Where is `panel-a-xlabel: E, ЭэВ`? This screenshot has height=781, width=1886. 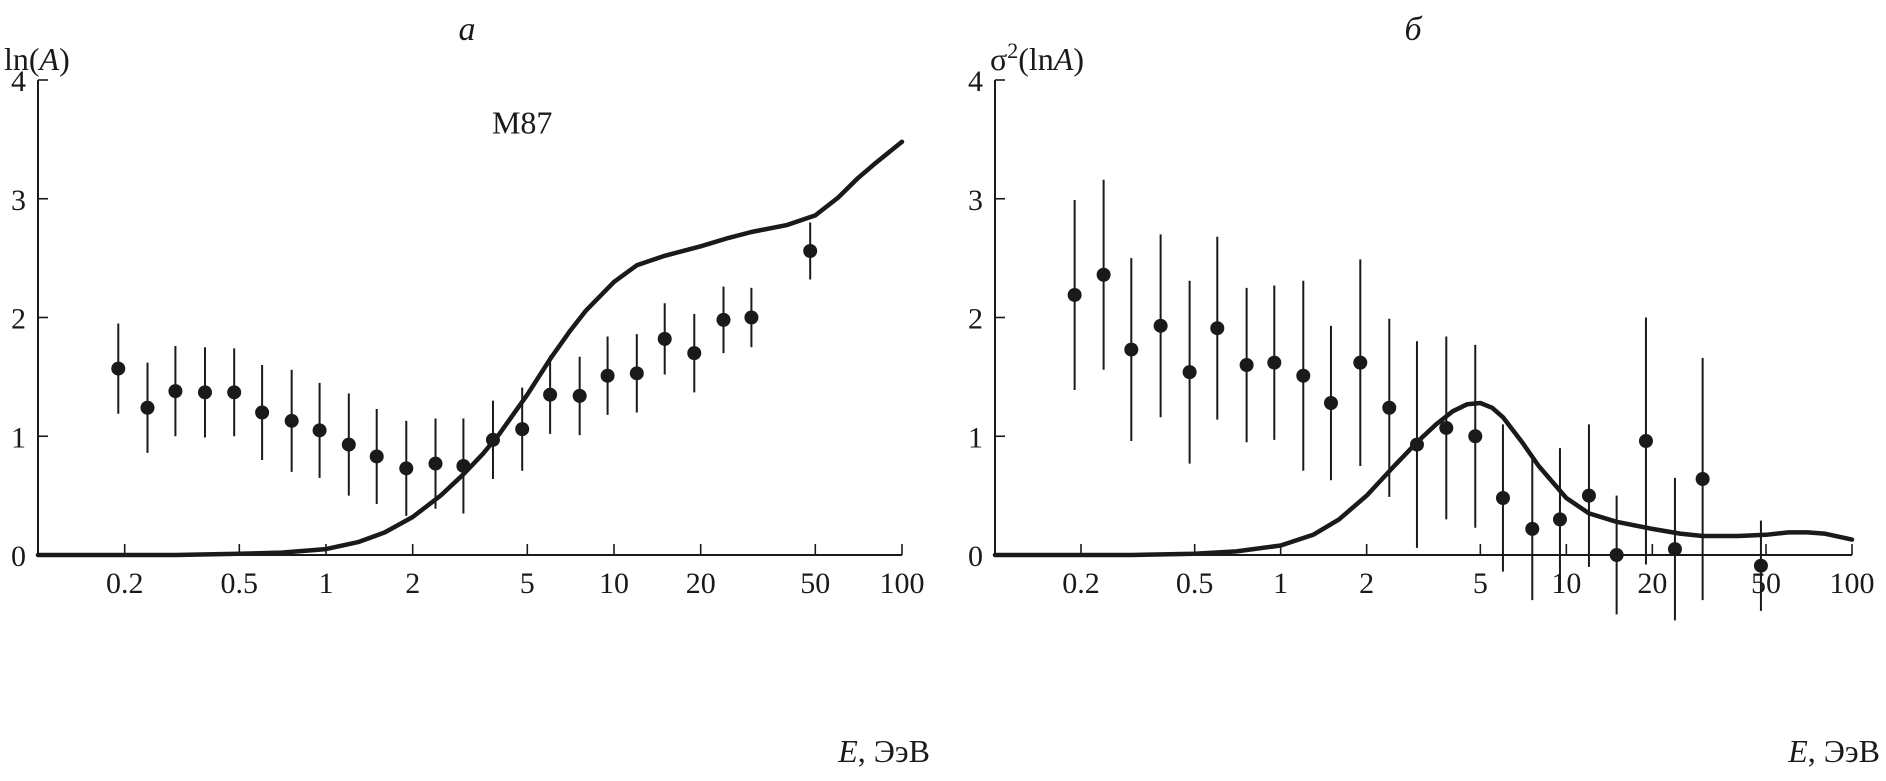
panel-a-xlabel: E, ЭэВ is located at coordinates (883, 751).